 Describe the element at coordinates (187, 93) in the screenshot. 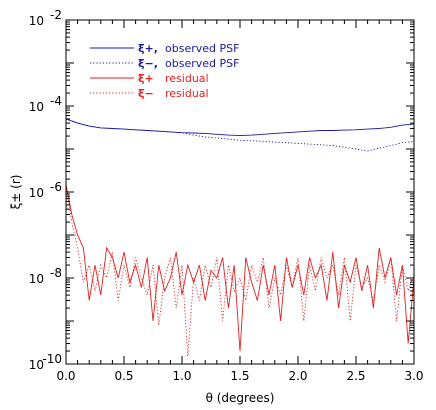

I see `legend-label-3: residual` at that location.